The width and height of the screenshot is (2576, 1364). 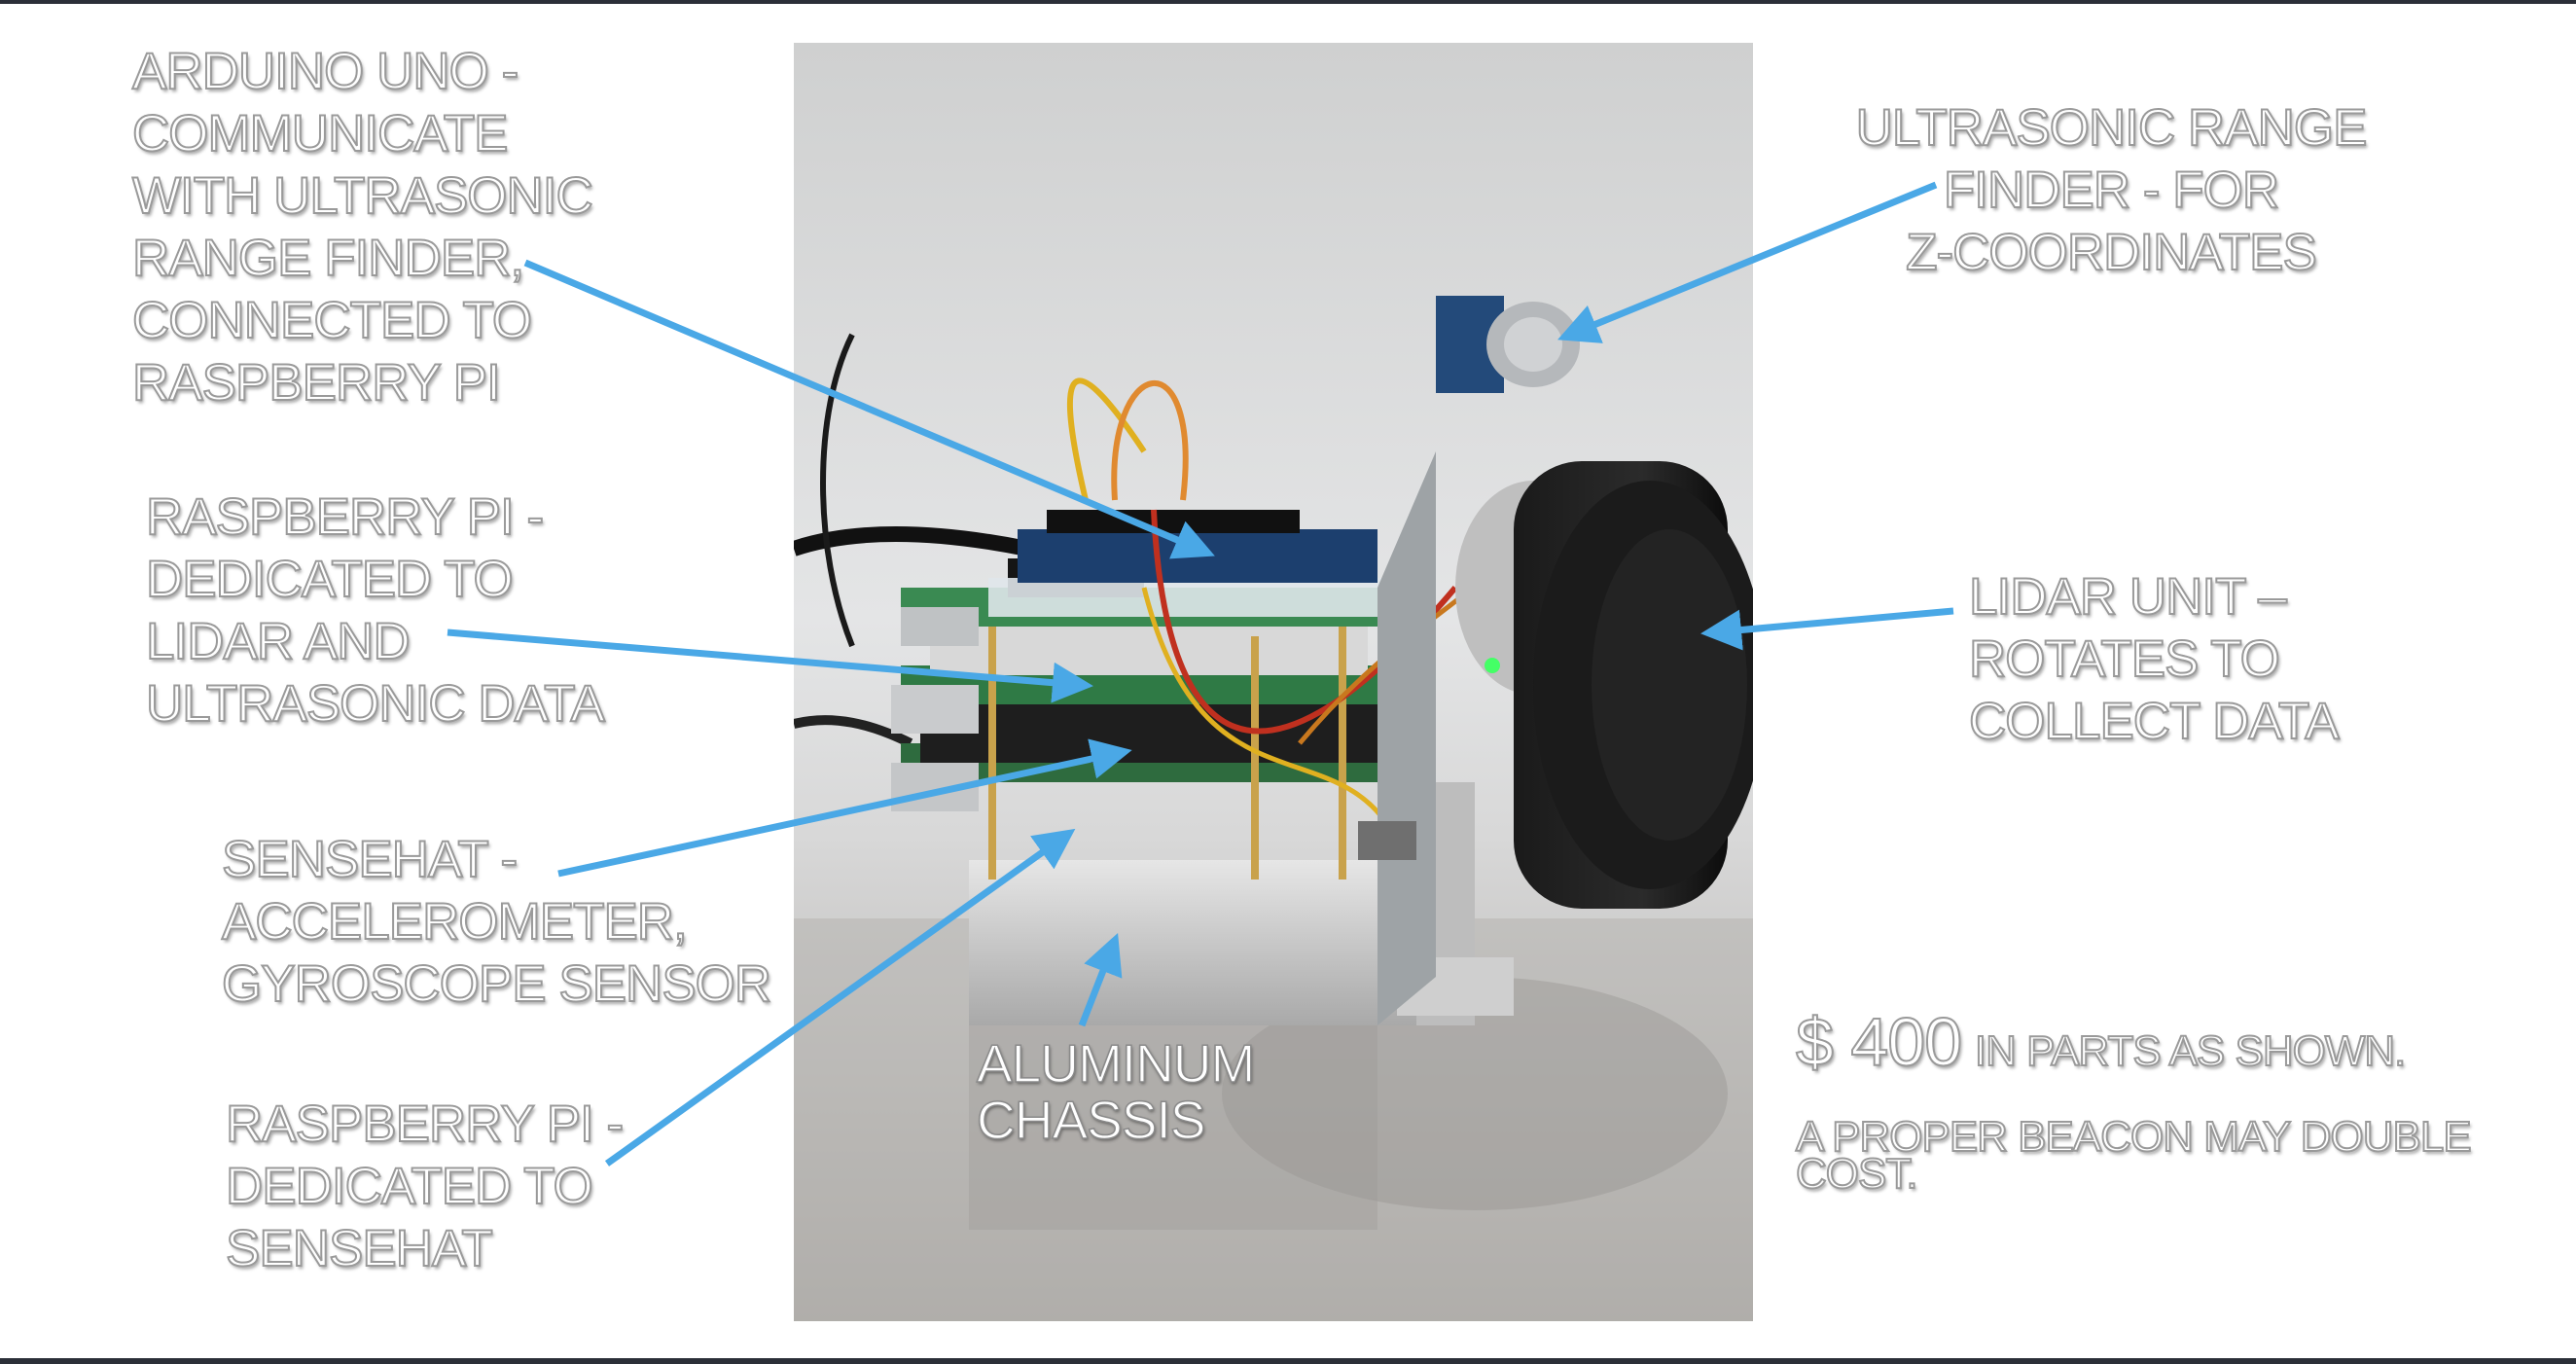 I want to click on chassis-label-line: ALUMINUM, so click(x=1116, y=1063).